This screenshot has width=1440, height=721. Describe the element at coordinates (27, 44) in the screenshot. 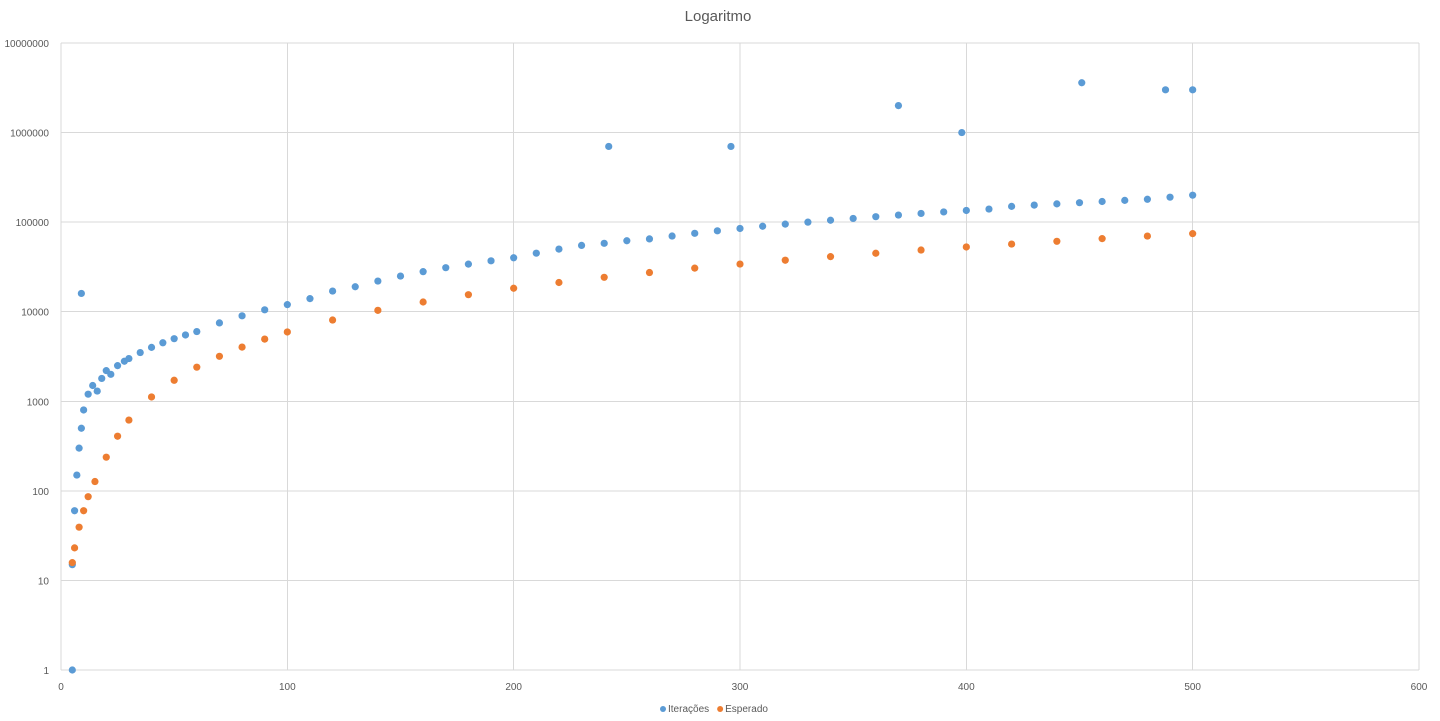

I see `y-tick-label: 10000000` at that location.